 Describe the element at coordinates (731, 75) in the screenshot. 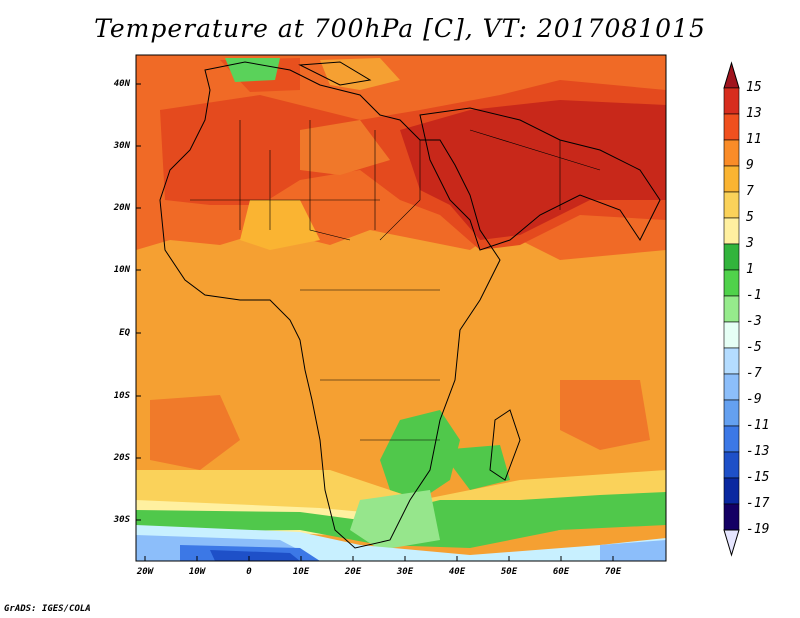

I see `colorbar-top-arrow` at that location.